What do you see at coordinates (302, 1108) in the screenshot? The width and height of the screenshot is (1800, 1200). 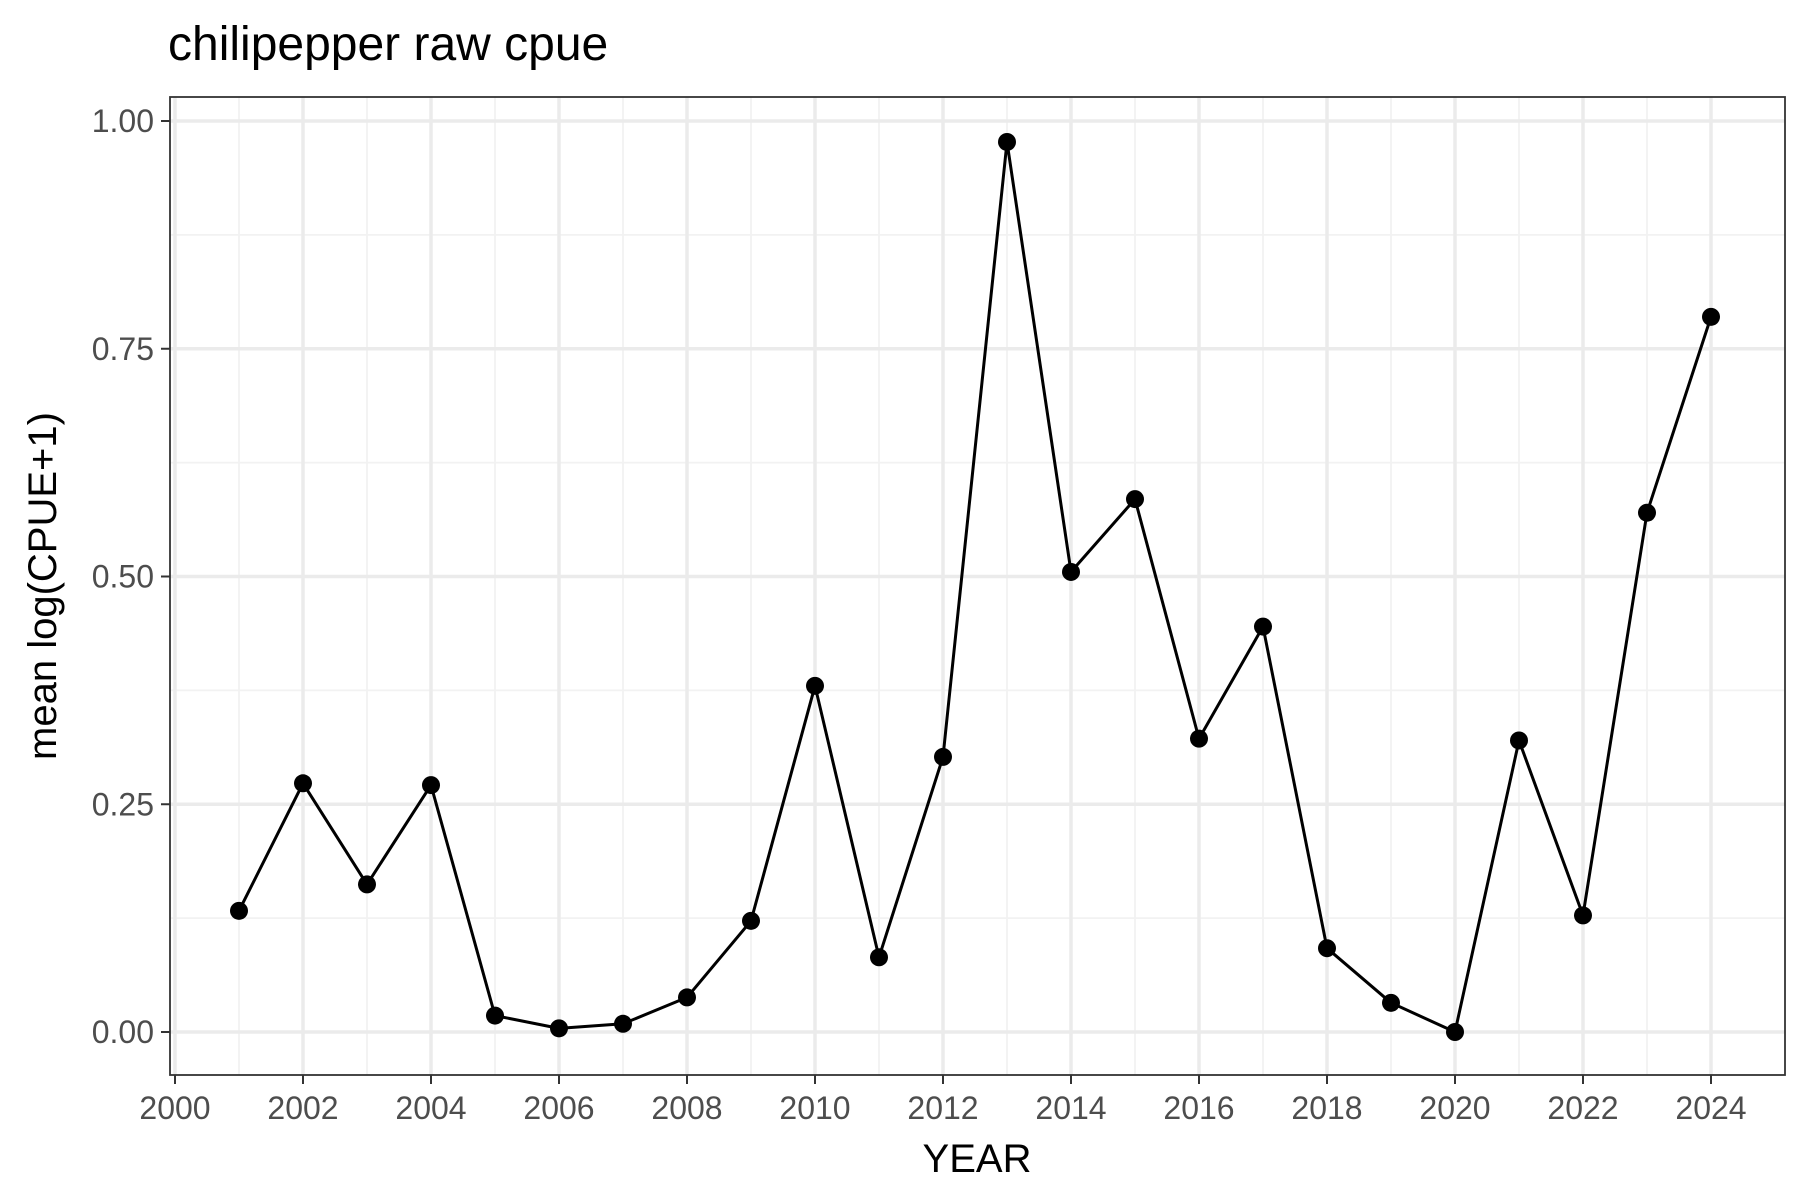 I see `x-tick-label: 2002` at bounding box center [302, 1108].